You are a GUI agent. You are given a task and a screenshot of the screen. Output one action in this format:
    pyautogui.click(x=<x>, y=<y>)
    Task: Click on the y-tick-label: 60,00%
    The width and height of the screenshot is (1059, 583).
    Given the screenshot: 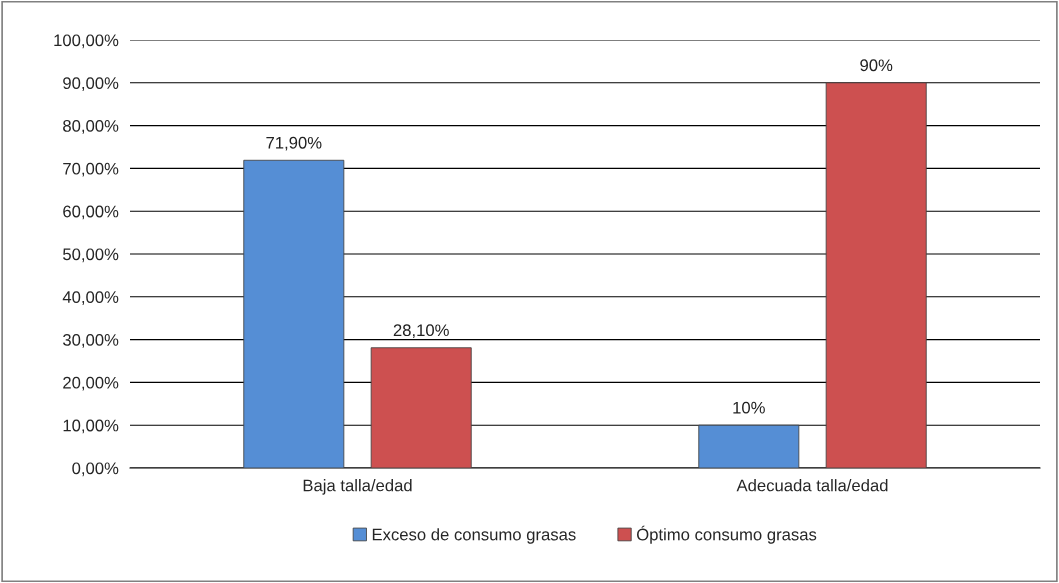 What is the action you would take?
    pyautogui.click(x=91, y=212)
    